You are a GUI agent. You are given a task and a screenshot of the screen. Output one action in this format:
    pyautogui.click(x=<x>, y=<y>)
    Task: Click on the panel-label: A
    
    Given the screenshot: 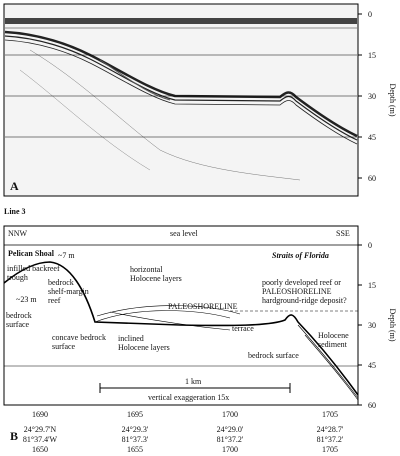 What is the action you would take?
    pyautogui.click(x=14, y=186)
    